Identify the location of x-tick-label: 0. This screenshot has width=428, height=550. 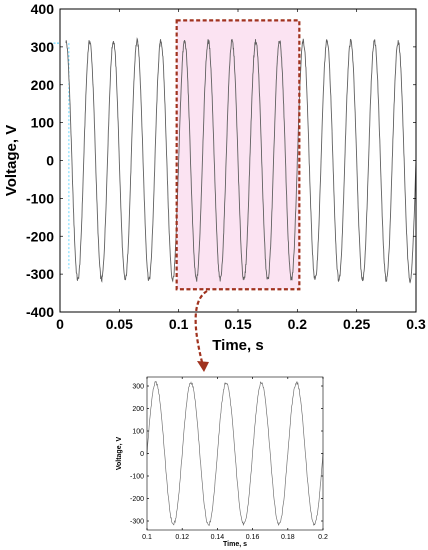
(60, 324).